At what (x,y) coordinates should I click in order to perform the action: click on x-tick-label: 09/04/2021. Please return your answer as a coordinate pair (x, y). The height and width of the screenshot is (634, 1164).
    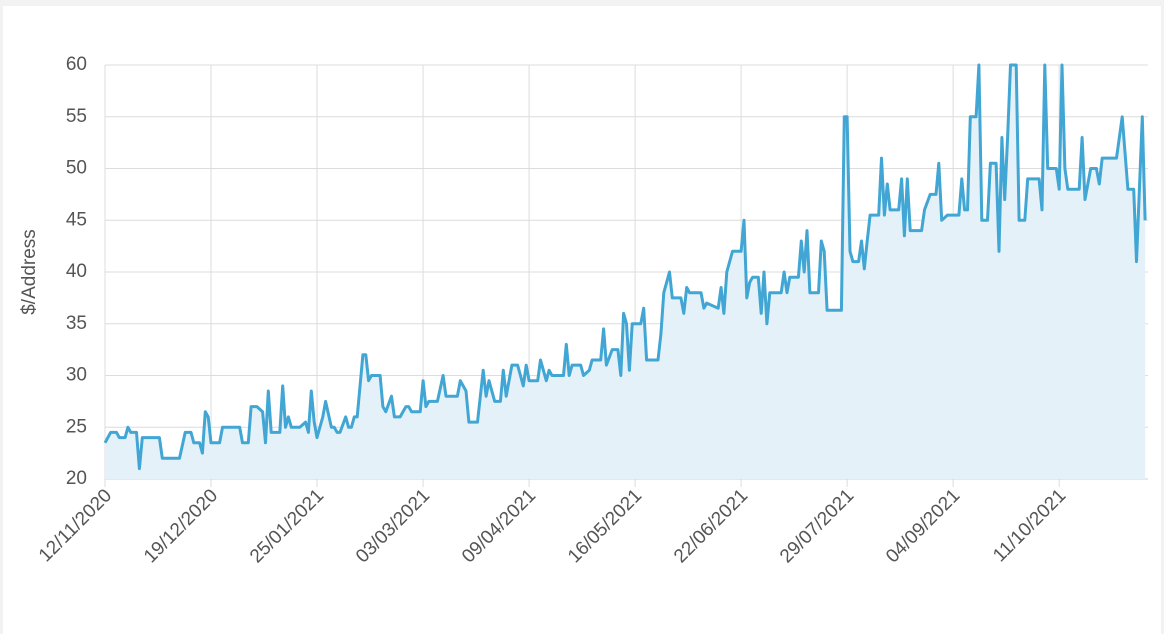
    Looking at the image, I should click on (499, 526).